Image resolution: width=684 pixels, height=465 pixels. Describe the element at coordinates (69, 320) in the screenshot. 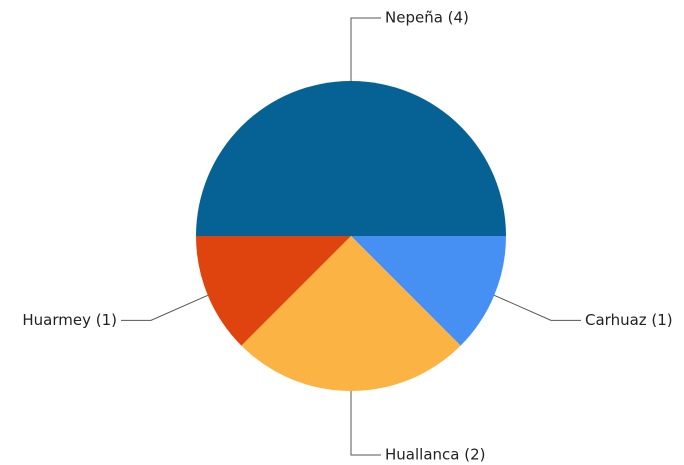

I see `slice-label: Huarmey (1)` at that location.